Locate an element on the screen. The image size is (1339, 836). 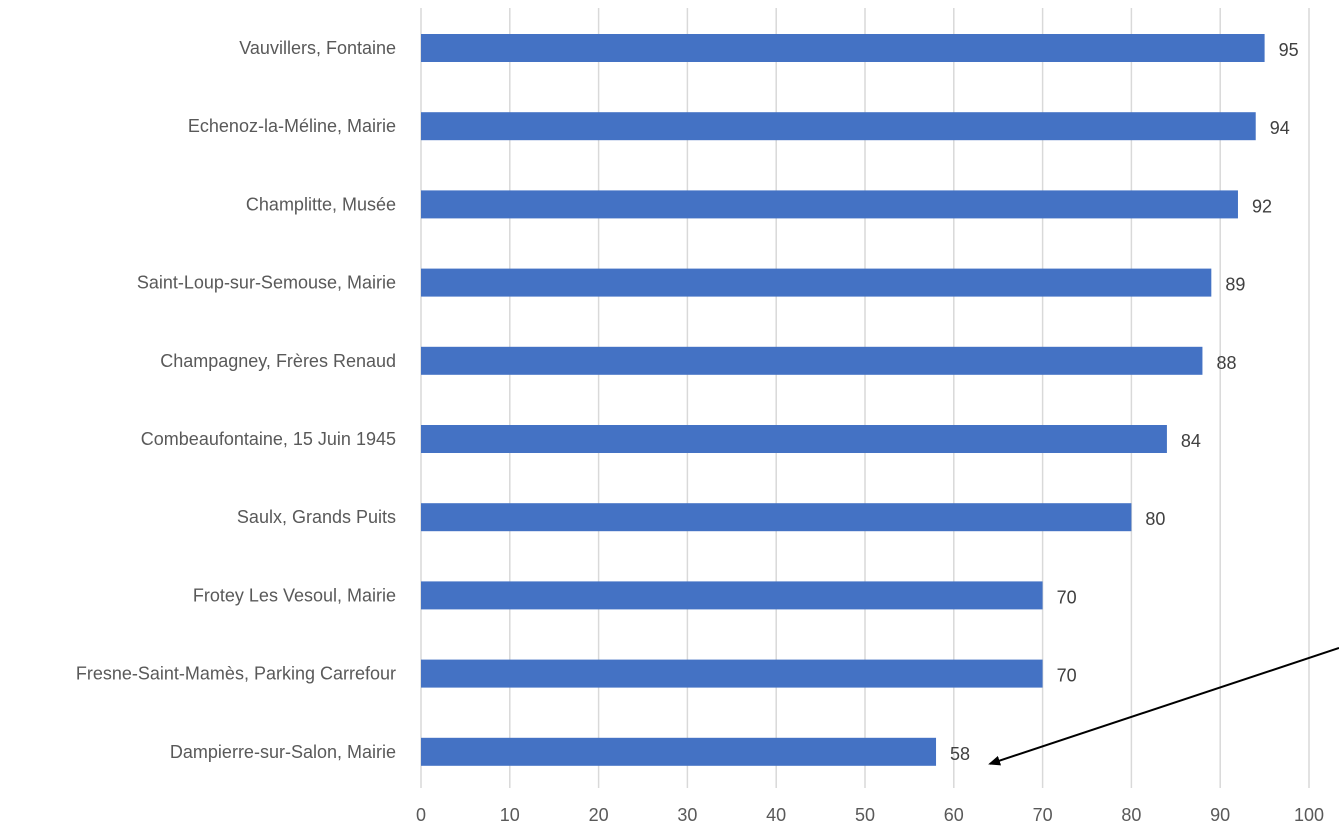
x-tick-label: 60 is located at coordinates (954, 815).